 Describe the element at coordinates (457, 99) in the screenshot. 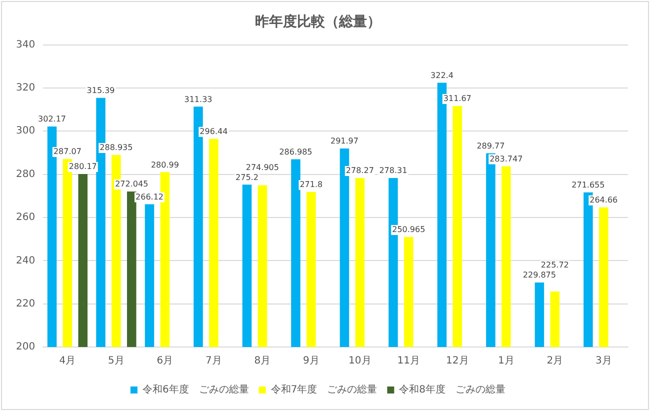

I see `data-label: 311.67` at that location.